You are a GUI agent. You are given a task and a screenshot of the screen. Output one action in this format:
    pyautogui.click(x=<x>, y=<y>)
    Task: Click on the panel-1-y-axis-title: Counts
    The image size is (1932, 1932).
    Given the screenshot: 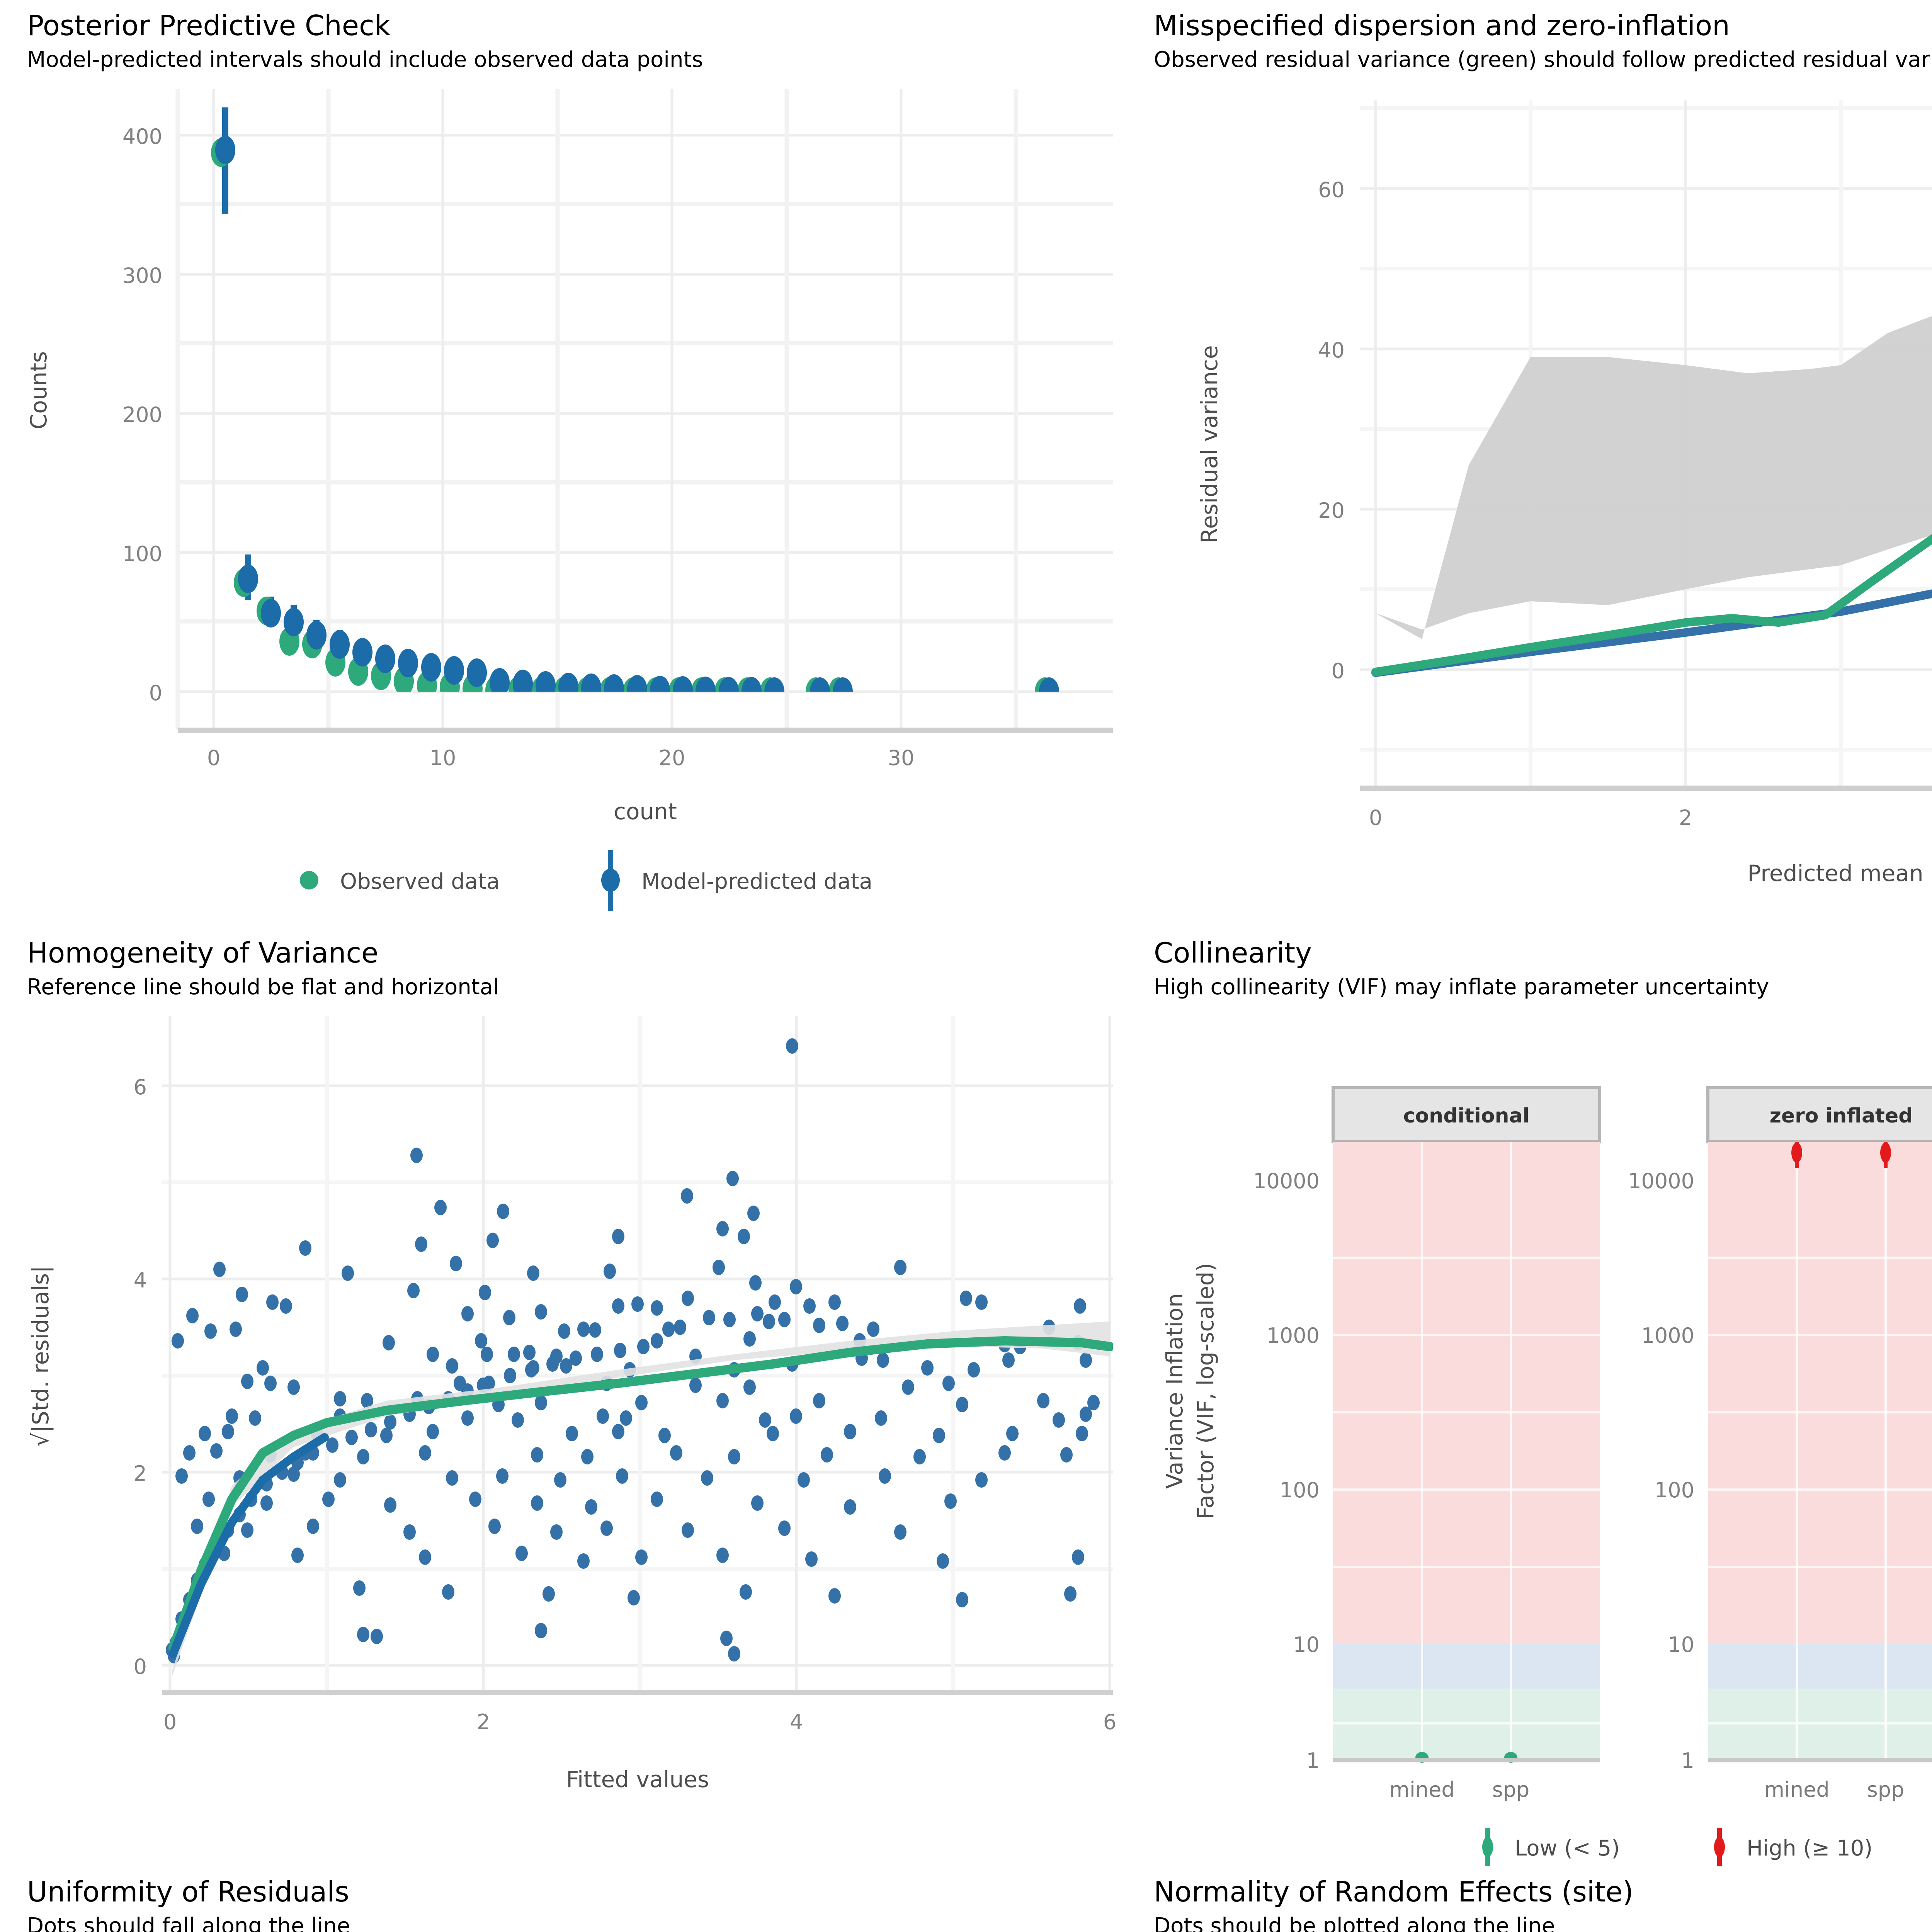 What is the action you would take?
    pyautogui.click(x=39, y=390)
    